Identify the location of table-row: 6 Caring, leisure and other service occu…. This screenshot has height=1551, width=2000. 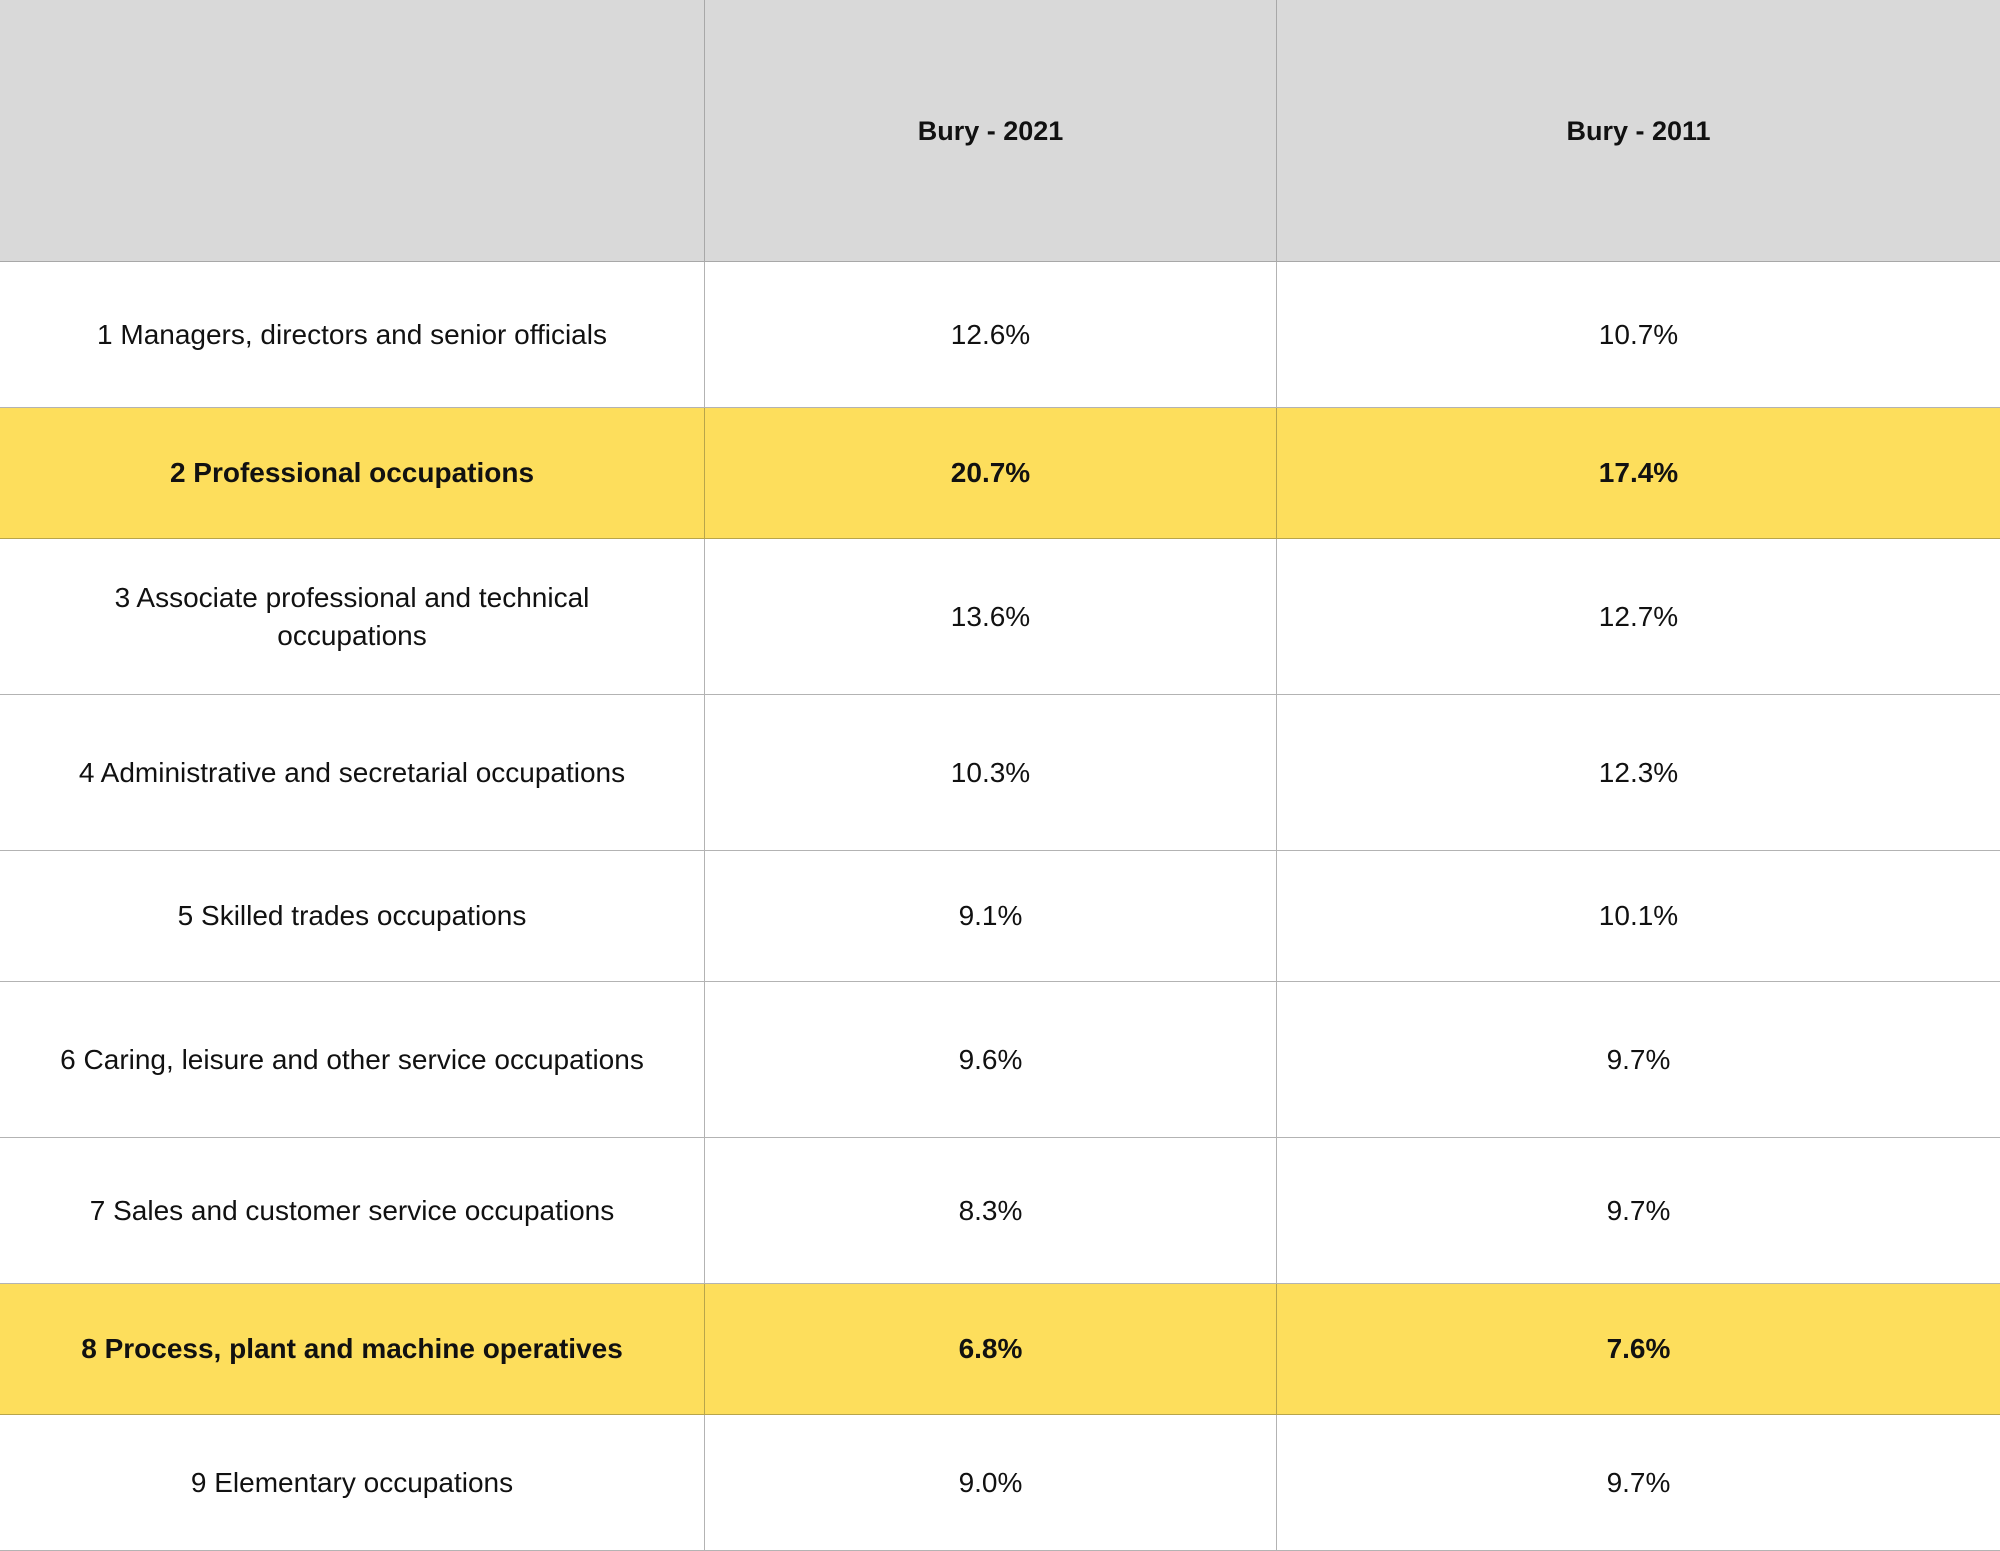
(1000, 1060).